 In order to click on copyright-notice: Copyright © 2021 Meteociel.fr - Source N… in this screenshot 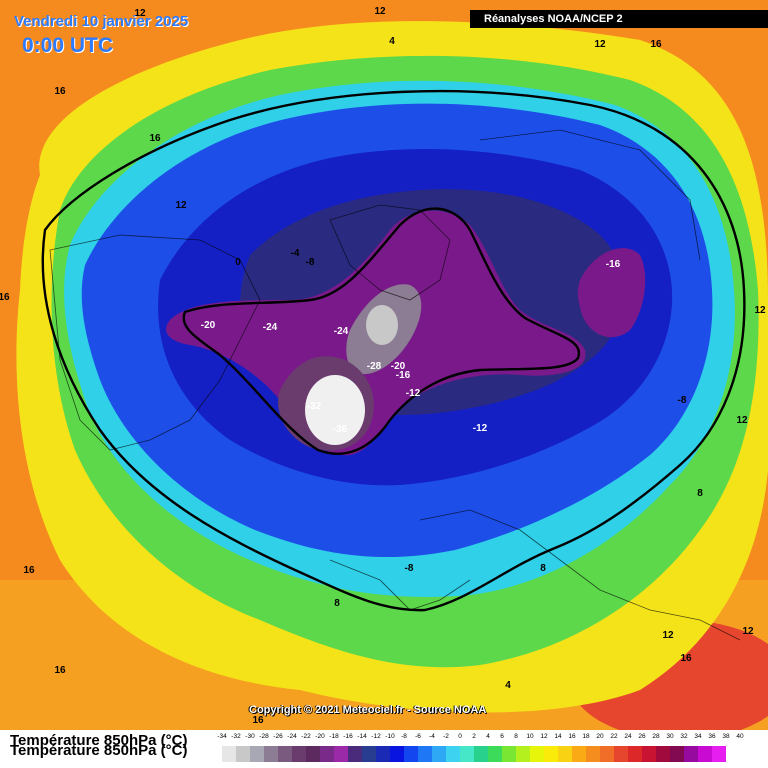, I will do `click(368, 710)`.